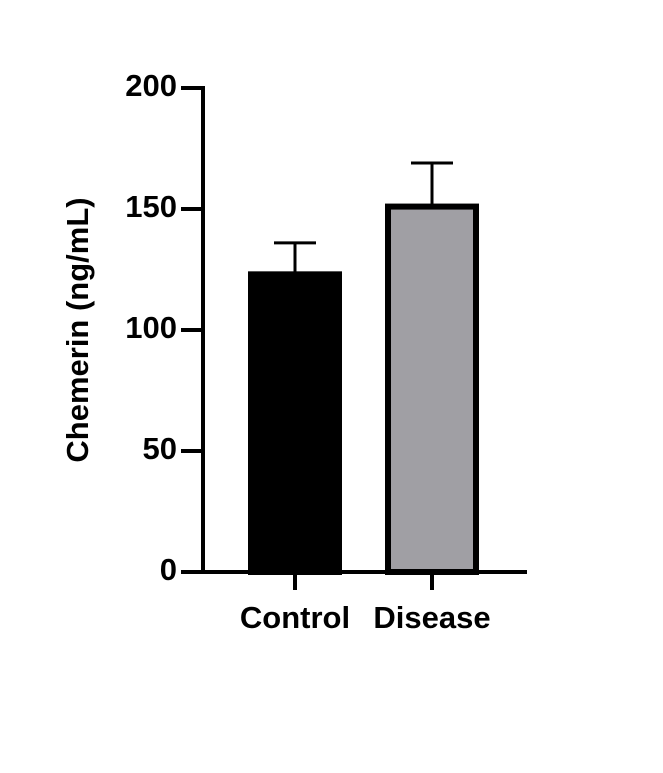 The image size is (663, 773). What do you see at coordinates (151, 206) in the screenshot?
I see `y-tick-label: 150` at bounding box center [151, 206].